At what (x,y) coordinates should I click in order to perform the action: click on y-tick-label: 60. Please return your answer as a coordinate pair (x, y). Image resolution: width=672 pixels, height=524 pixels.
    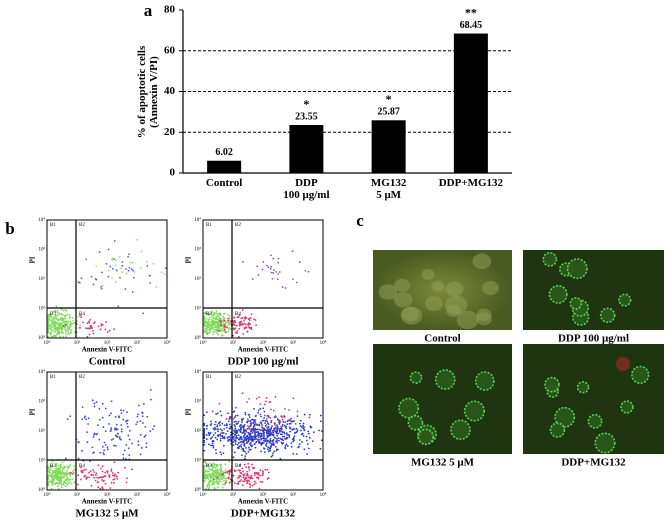
    Looking at the image, I should click on (170, 50).